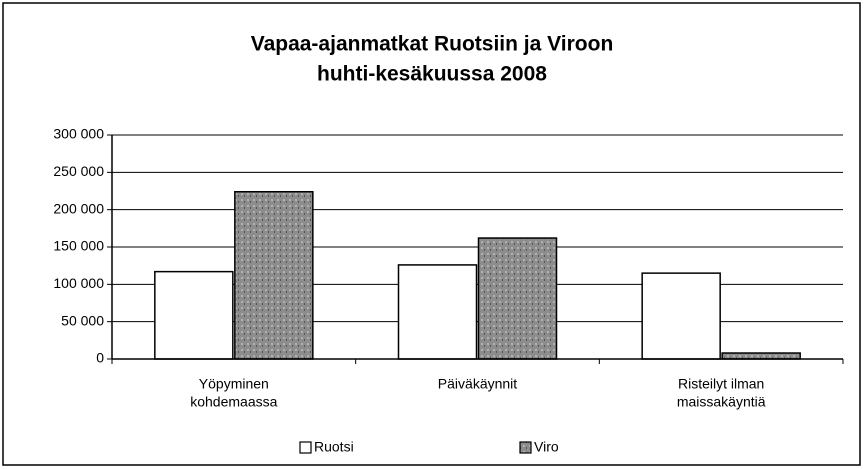 This screenshot has width=865, height=469. I want to click on y-tick-label: 250 000, so click(78, 171).